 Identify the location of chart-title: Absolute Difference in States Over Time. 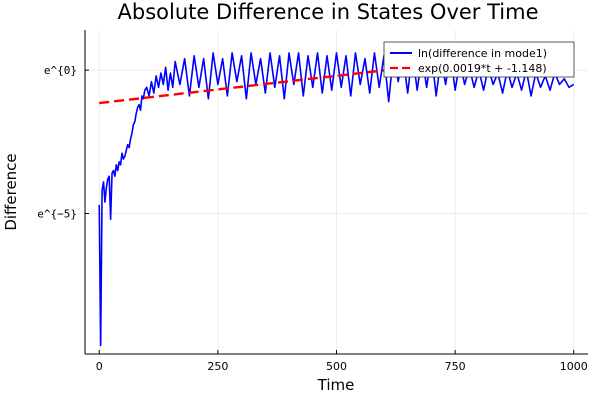
(328, 12).